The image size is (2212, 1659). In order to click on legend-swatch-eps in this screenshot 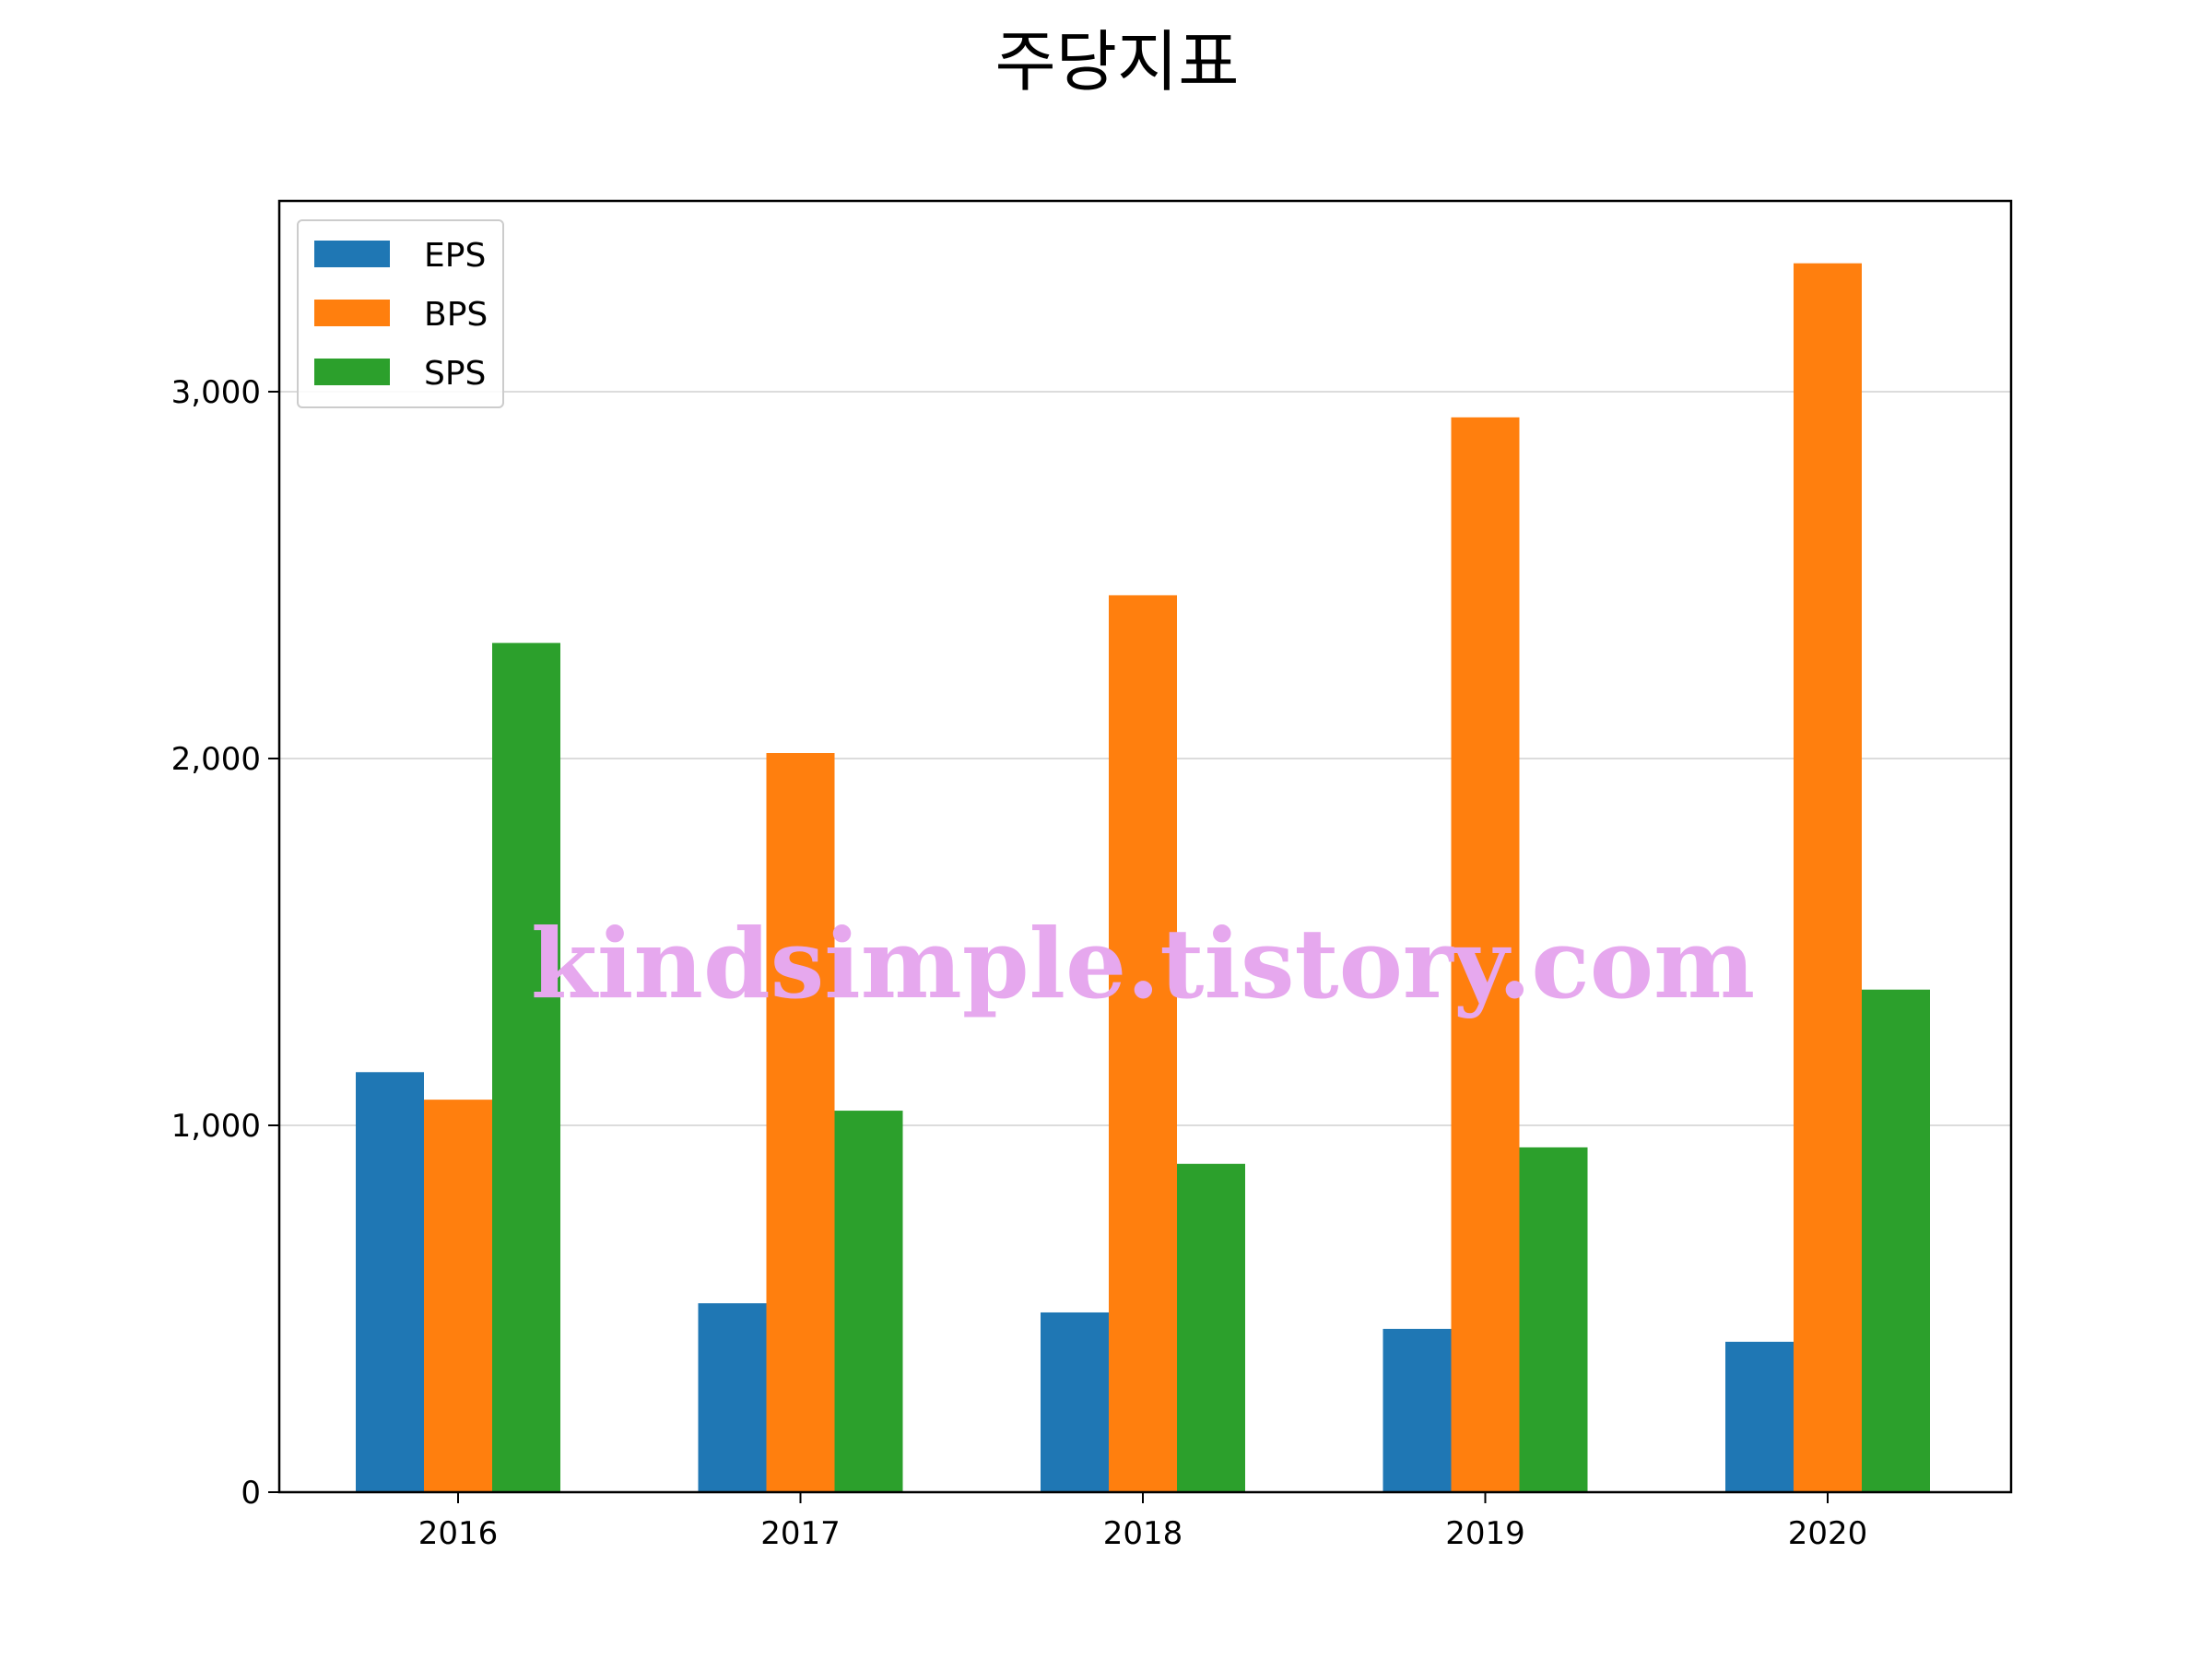, I will do `click(352, 254)`.